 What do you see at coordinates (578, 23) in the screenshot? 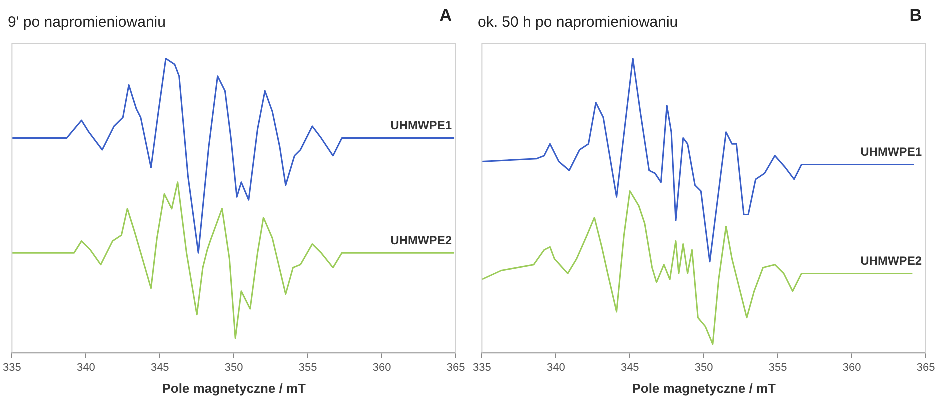
I see `chart-title: ok. 50 h po napromieniowaniu` at bounding box center [578, 23].